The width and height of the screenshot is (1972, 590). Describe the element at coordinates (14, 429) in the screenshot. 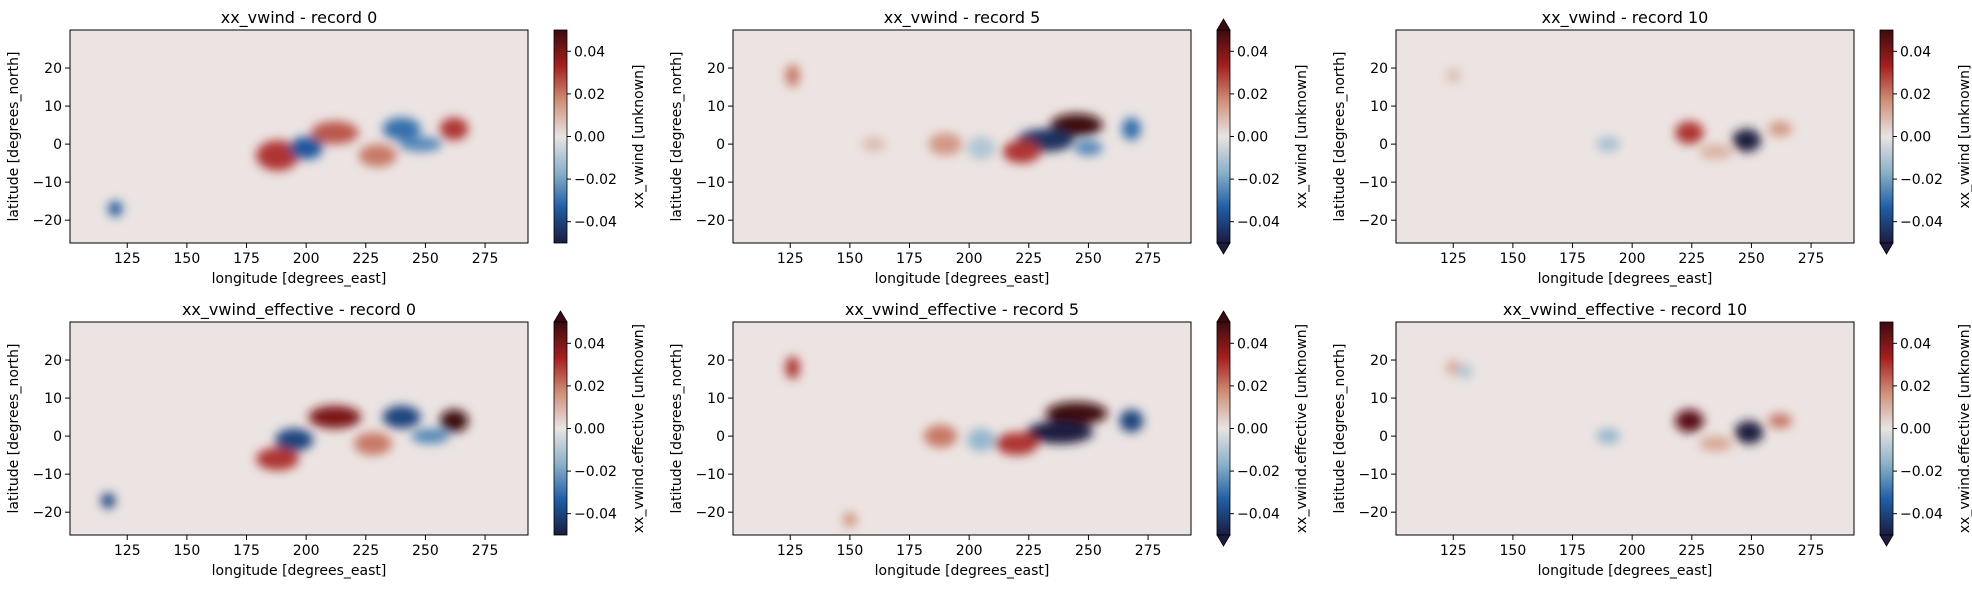

I see `y-axis-label: latitude [degrees_north]` at that location.